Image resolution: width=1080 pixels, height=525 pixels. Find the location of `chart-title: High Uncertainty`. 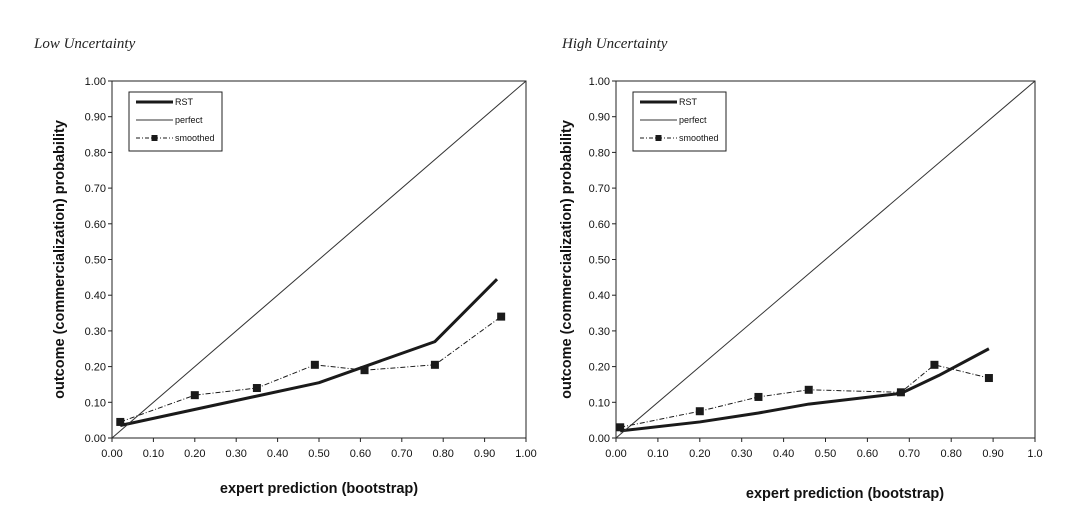

chart-title: High Uncertainty is located at coordinates (615, 44).